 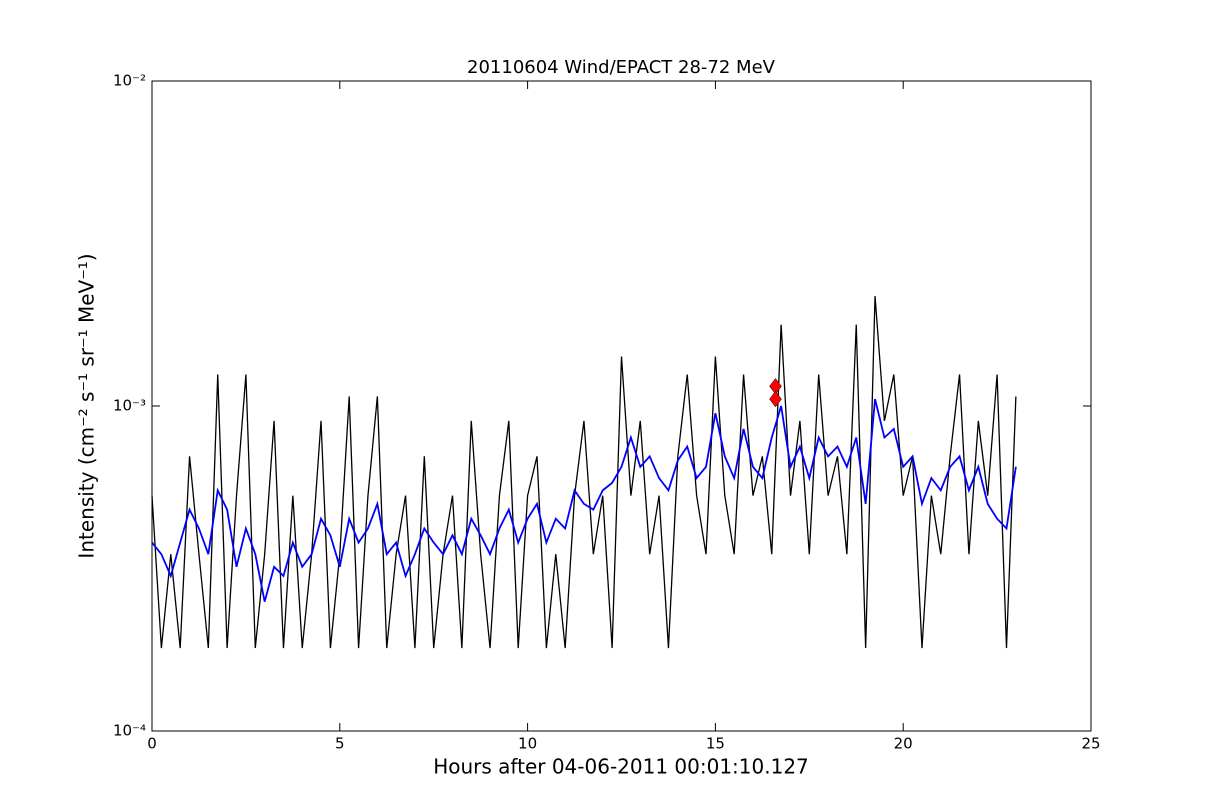 What do you see at coordinates (621, 67) in the screenshot?
I see `chart-title: 20110604 Wind/EPACT 28-72 MeV` at bounding box center [621, 67].